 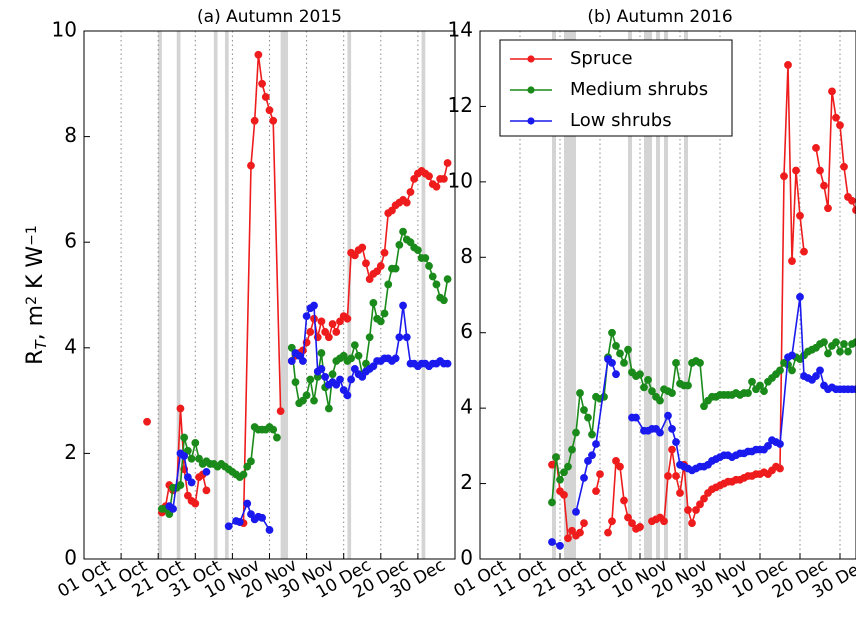 What do you see at coordinates (41, 344) in the screenshot?
I see `y-axis-label-part: T` at bounding box center [41, 344].